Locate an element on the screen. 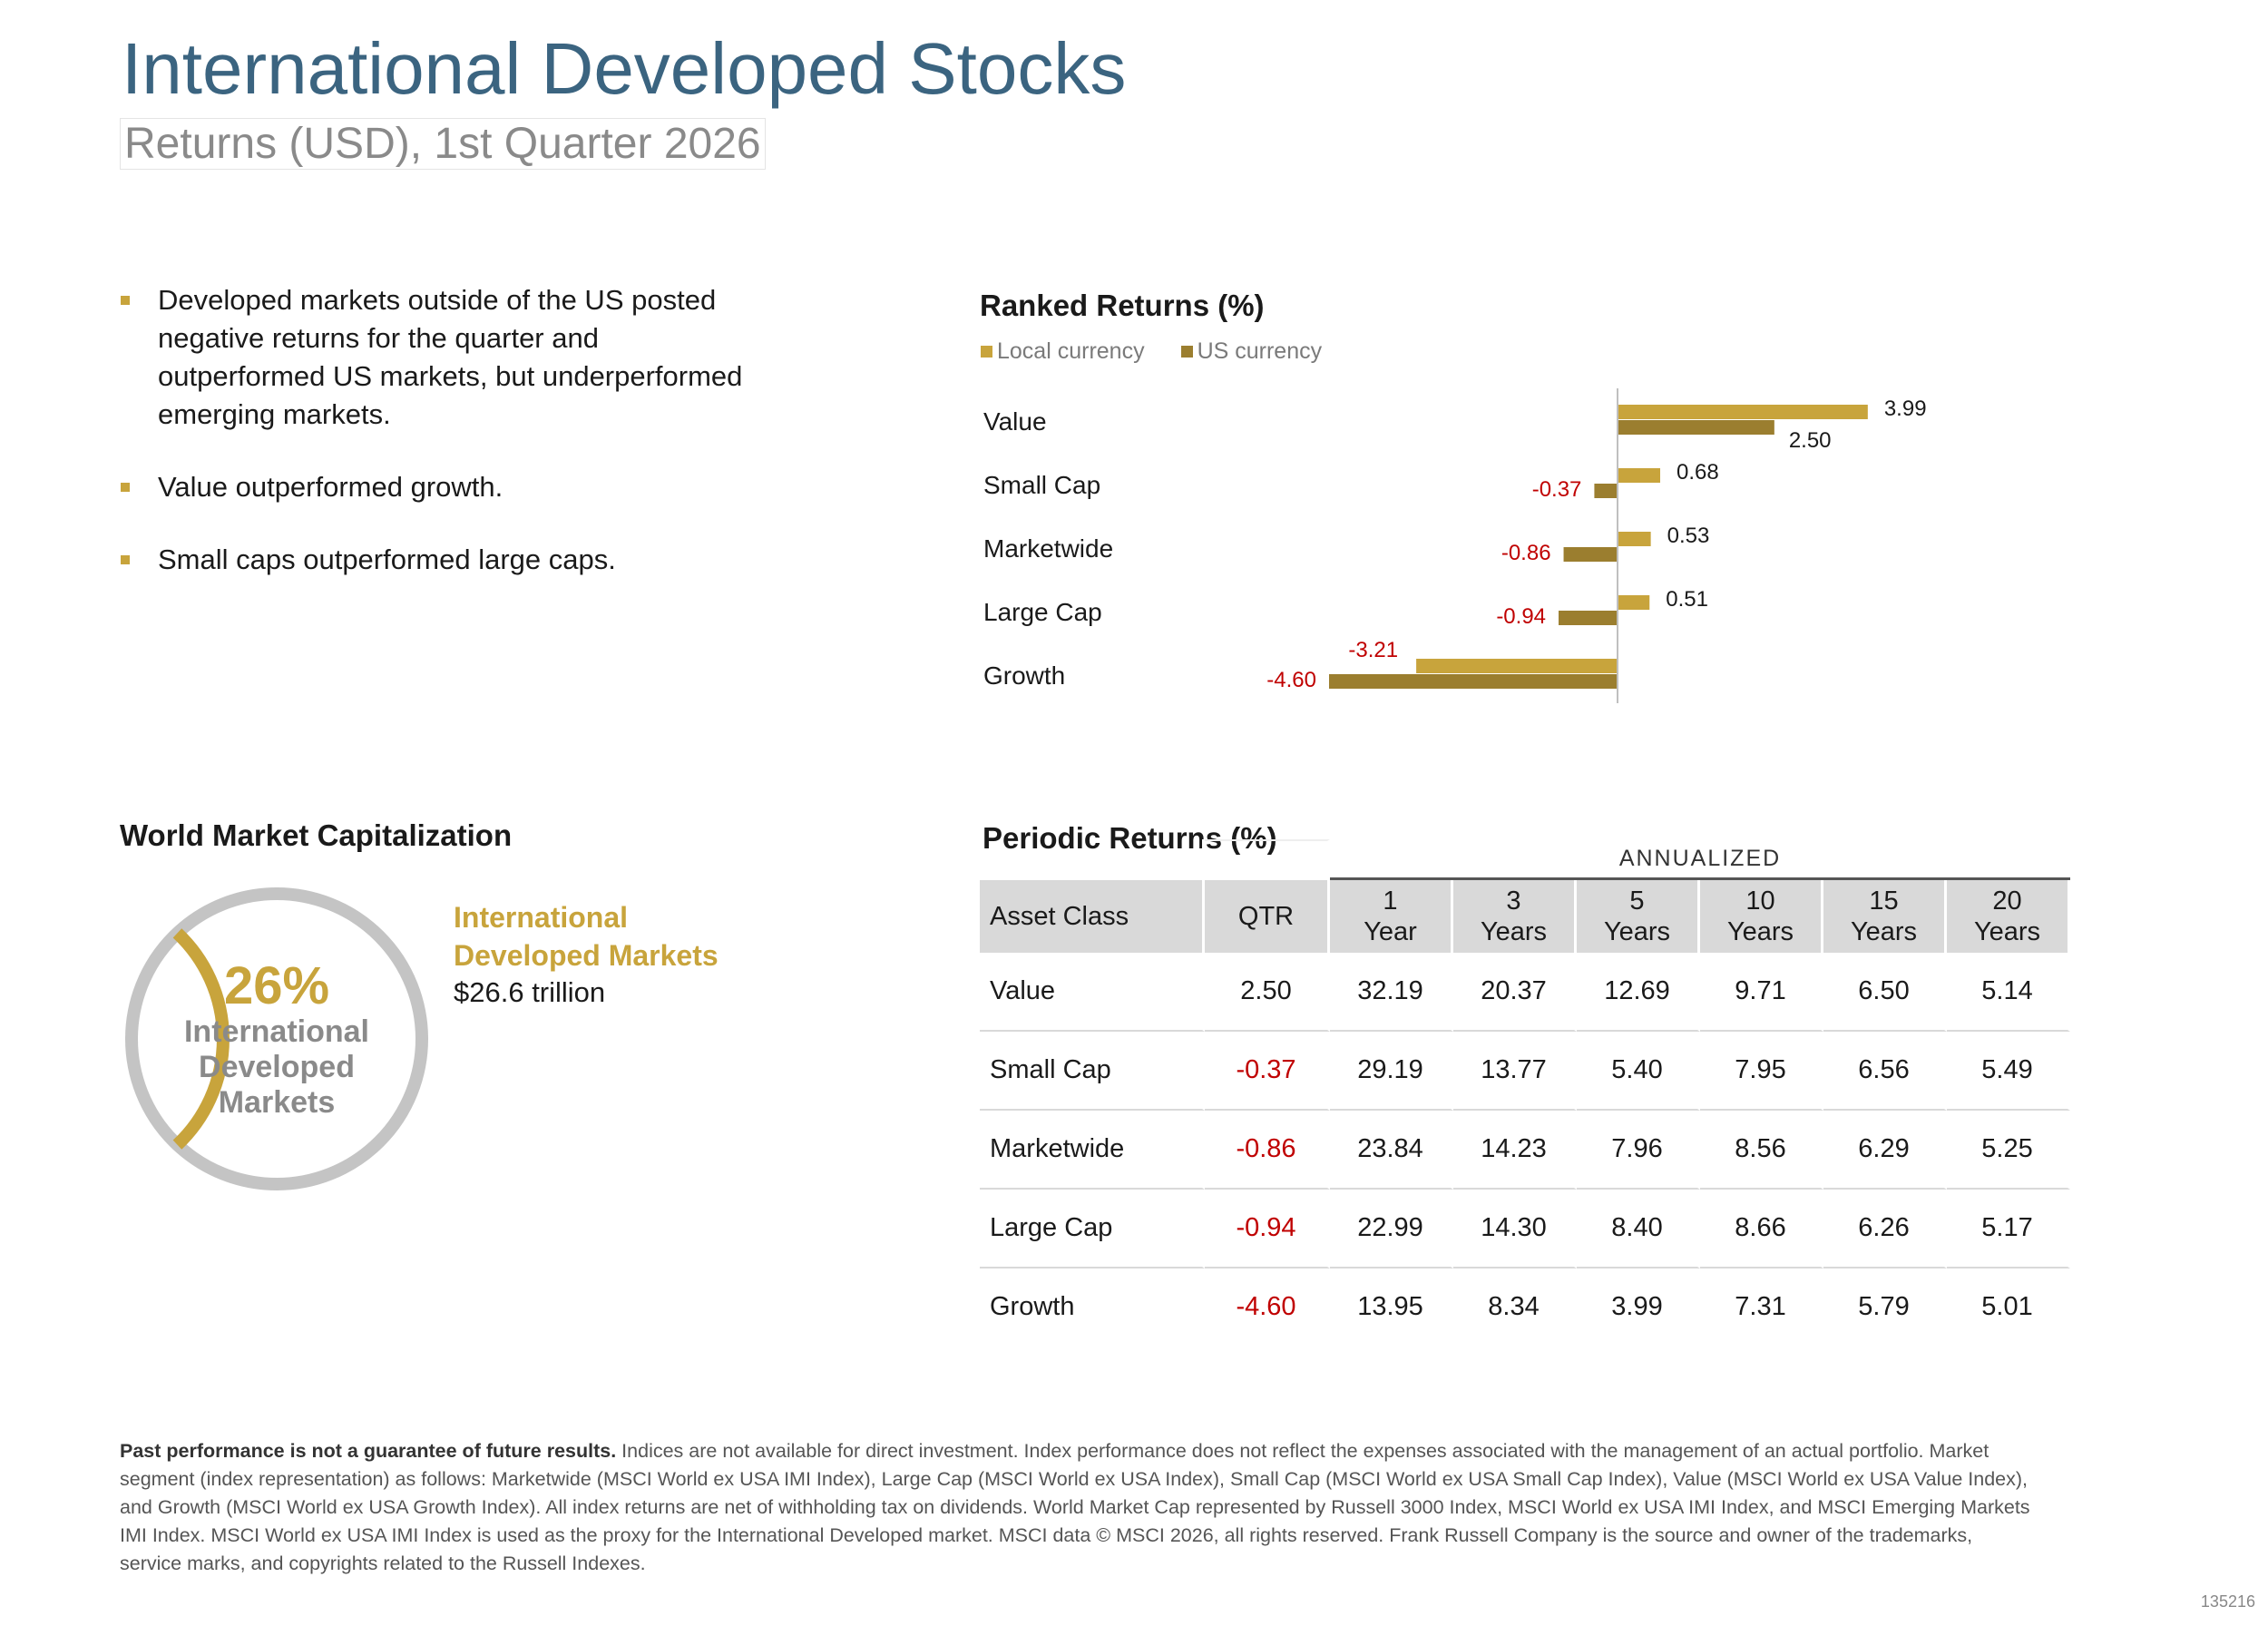 The image size is (2268, 1626). table-row: Small Cap -0.37 29.19 13.77 5.40 7.95 6.56 5.49 is located at coordinates (1525, 1071).